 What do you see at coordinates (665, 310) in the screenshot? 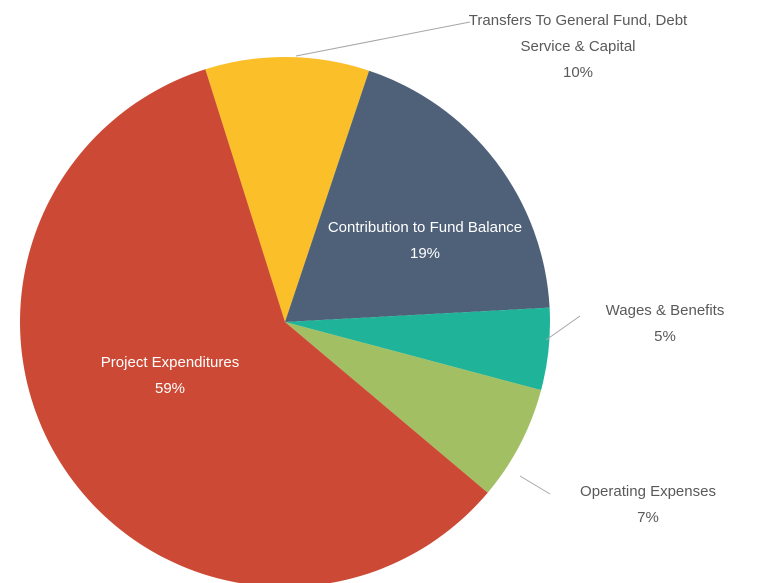
I see `category-label: Wages & Benefits` at bounding box center [665, 310].